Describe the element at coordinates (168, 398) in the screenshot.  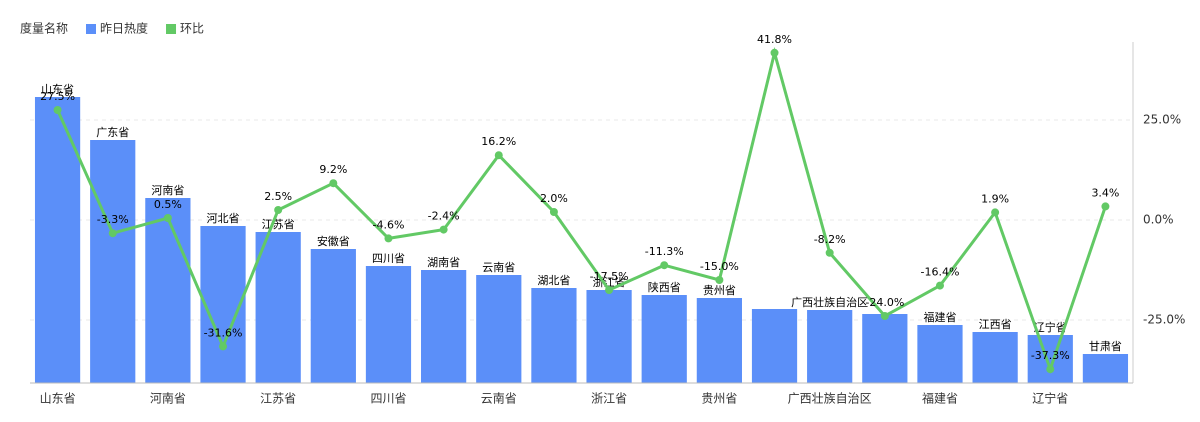
I see `x-tick-label: 河南省` at that location.